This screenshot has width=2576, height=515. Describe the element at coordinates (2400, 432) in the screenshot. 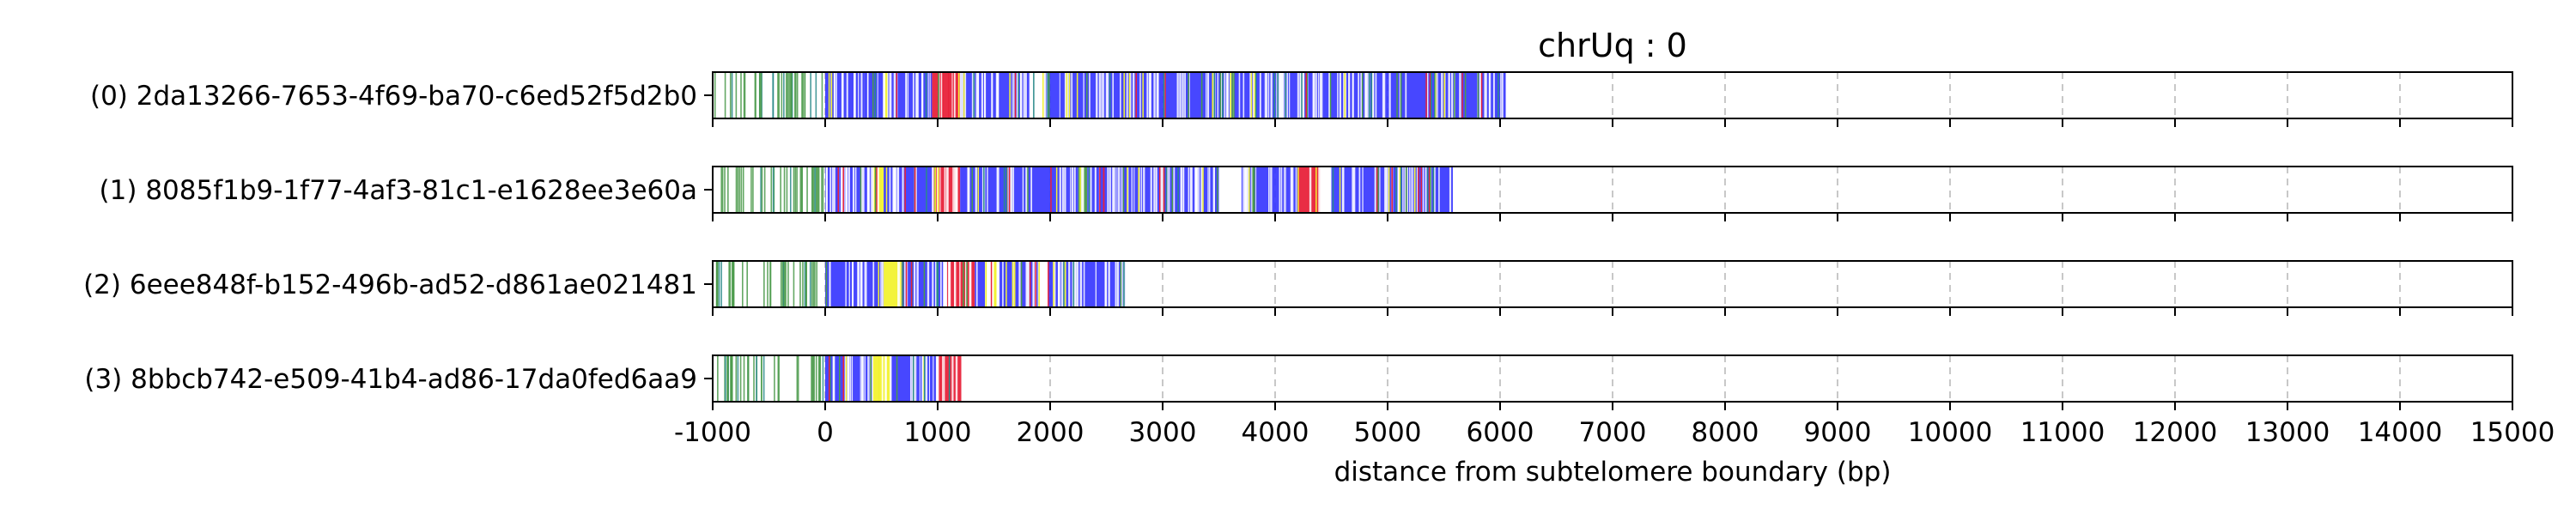

I see `x-tick-label: 14000` at that location.